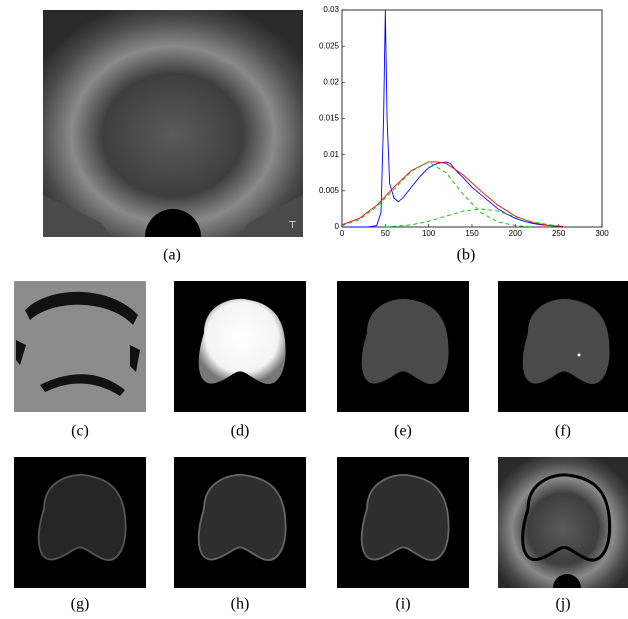 The width and height of the screenshot is (628, 619). What do you see at coordinates (331, 9) in the screenshot?
I see `y-tick-label: 0.03` at bounding box center [331, 9].